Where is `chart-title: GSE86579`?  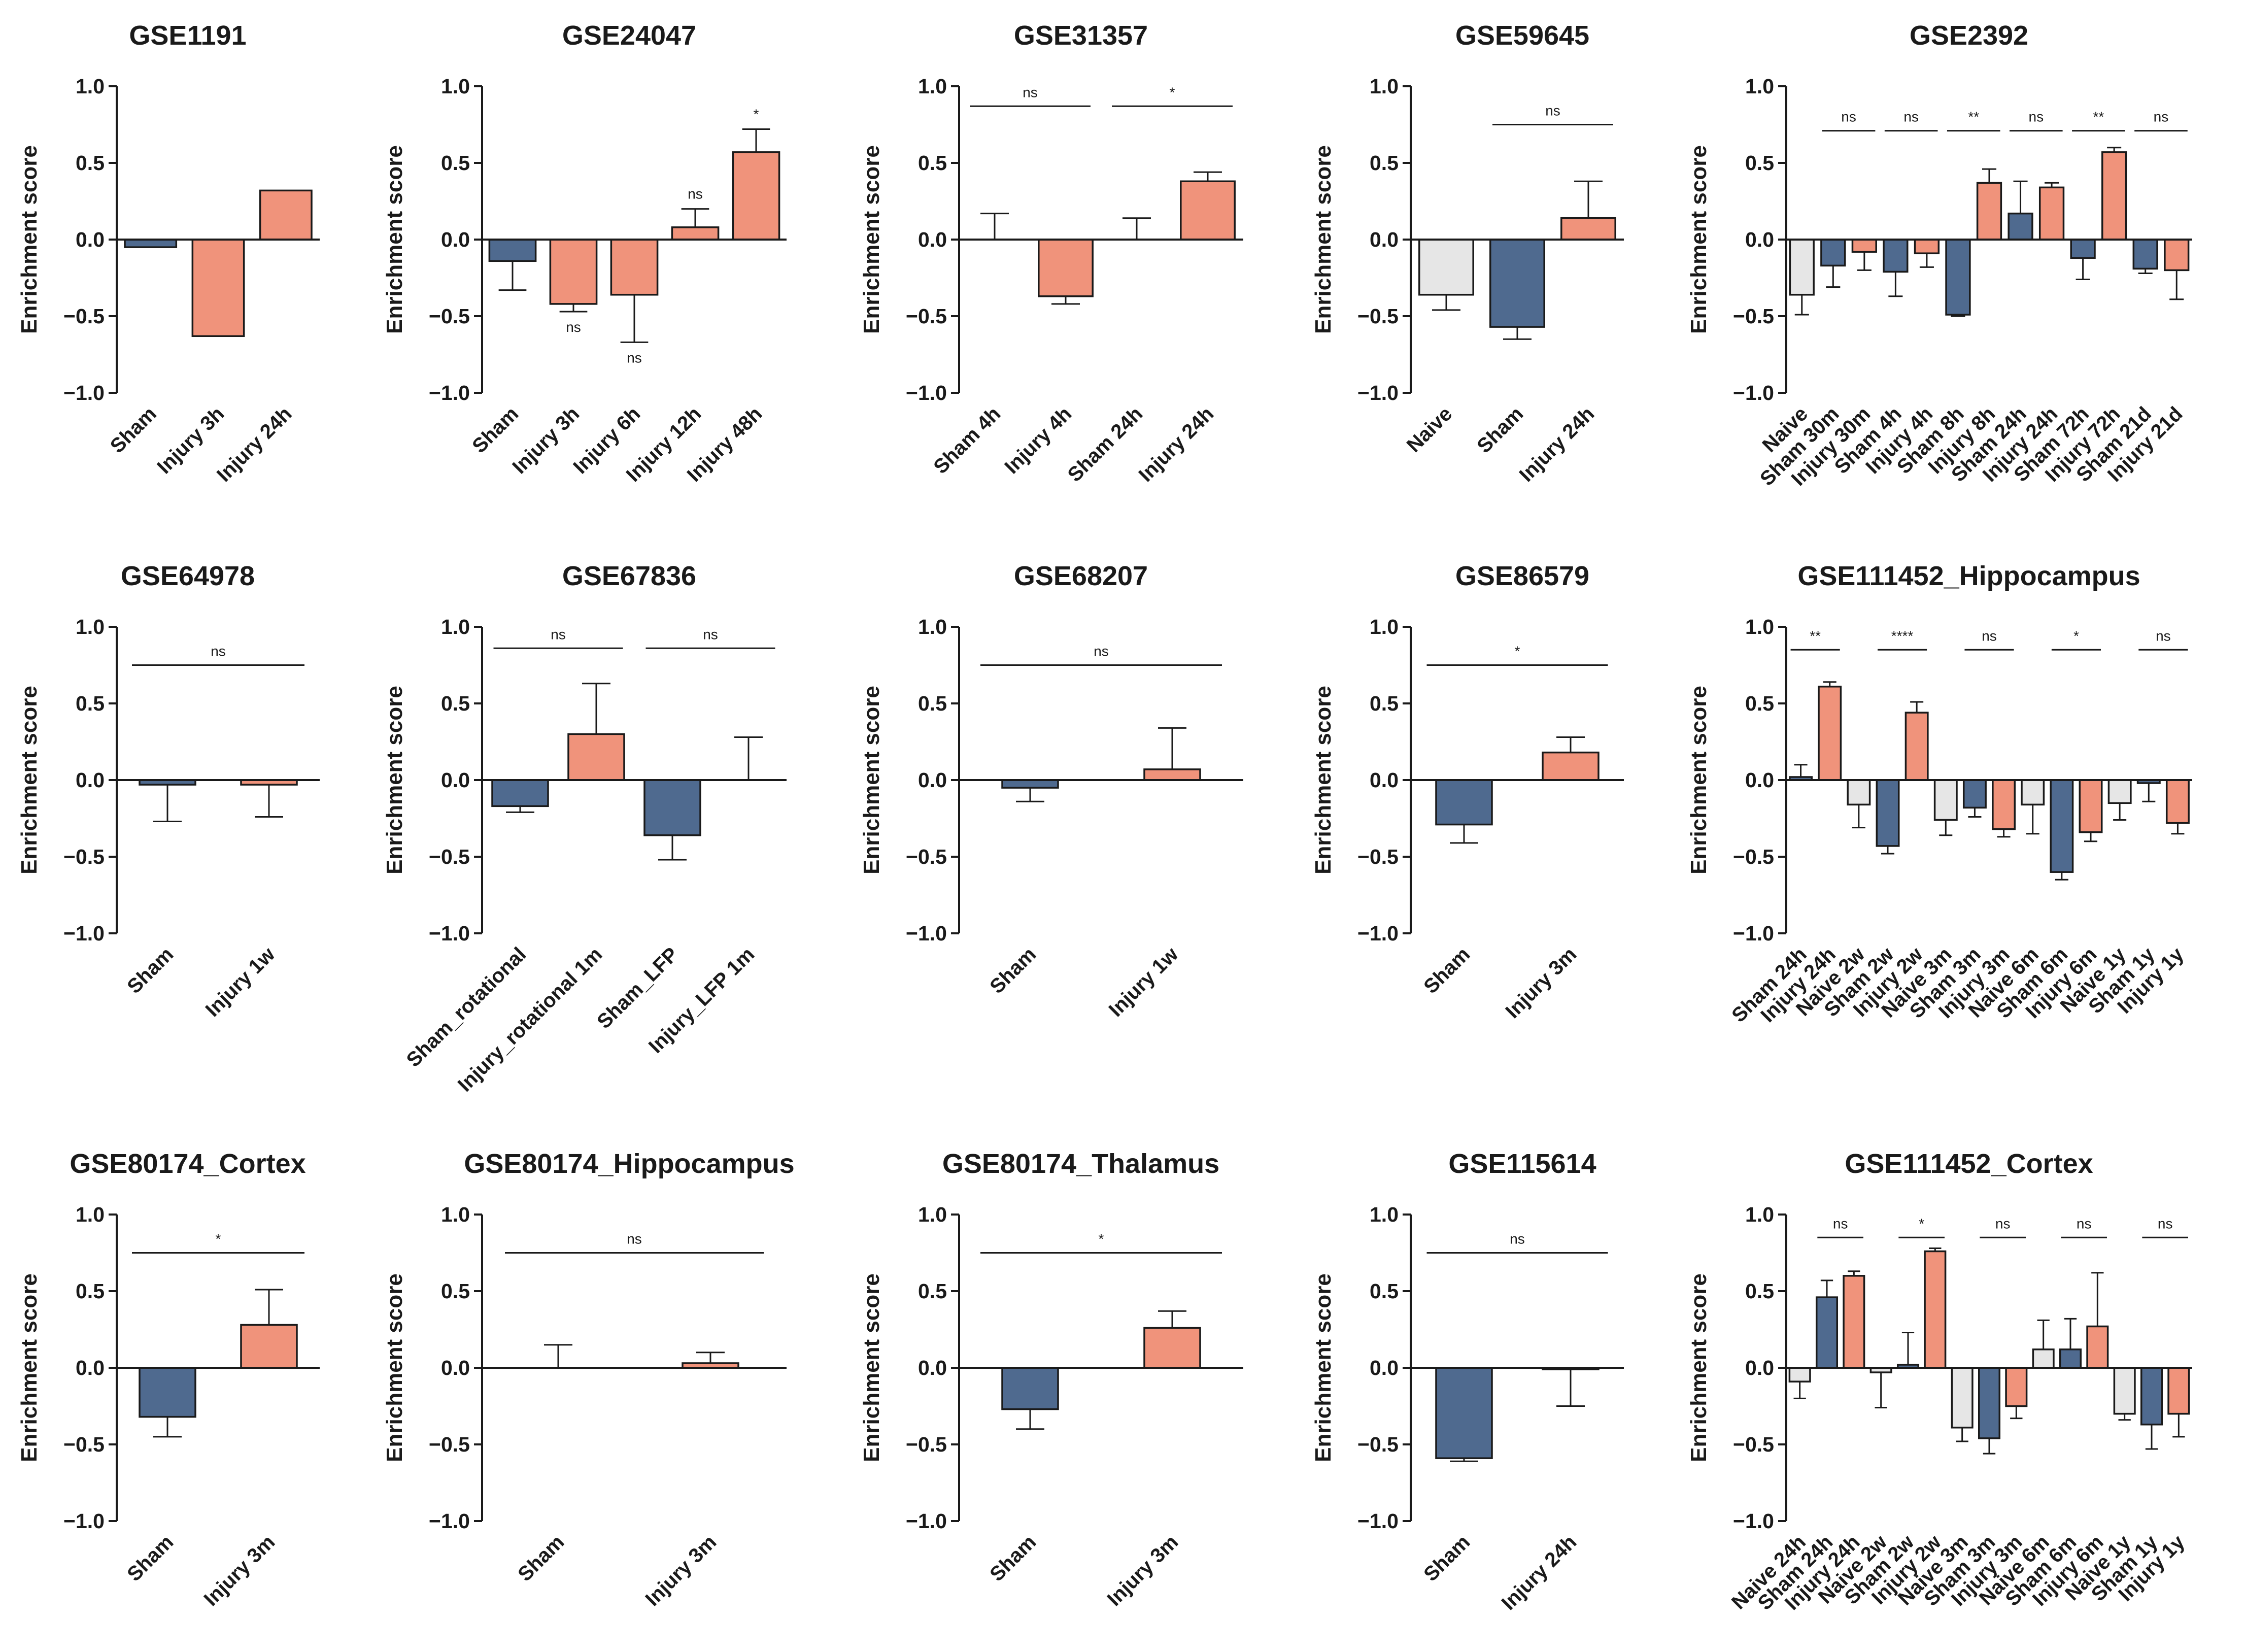
chart-title: GSE86579 is located at coordinates (1522, 576).